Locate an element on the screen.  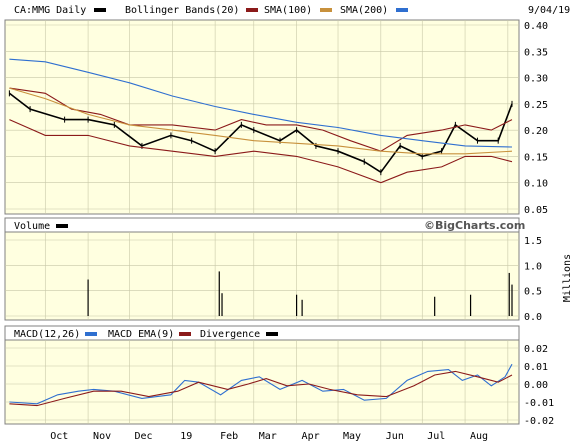
x-axis-label: May is located at coordinates (352, 436).